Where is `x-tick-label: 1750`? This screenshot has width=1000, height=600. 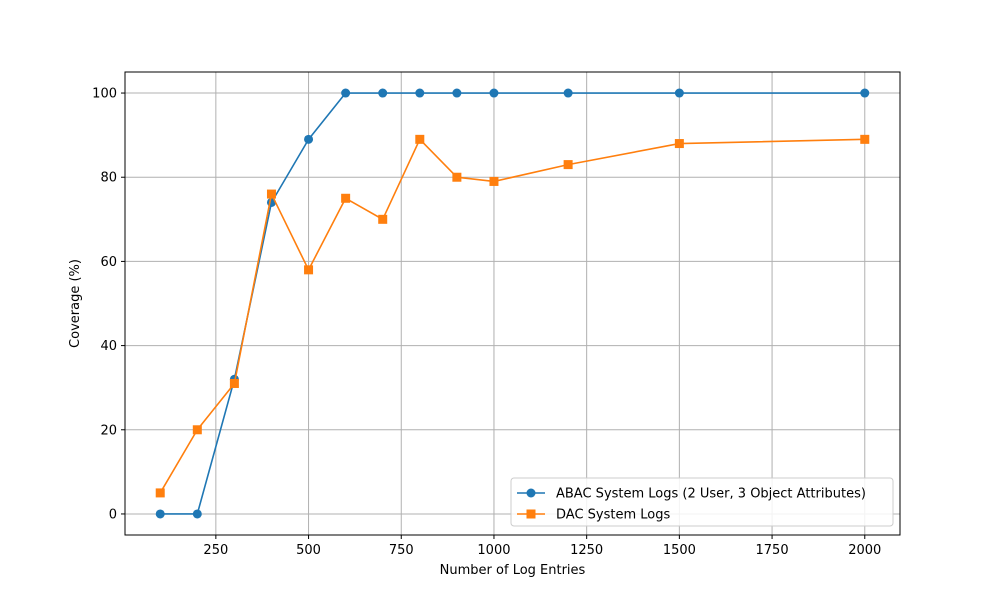
x-tick-label: 1750 is located at coordinates (772, 550).